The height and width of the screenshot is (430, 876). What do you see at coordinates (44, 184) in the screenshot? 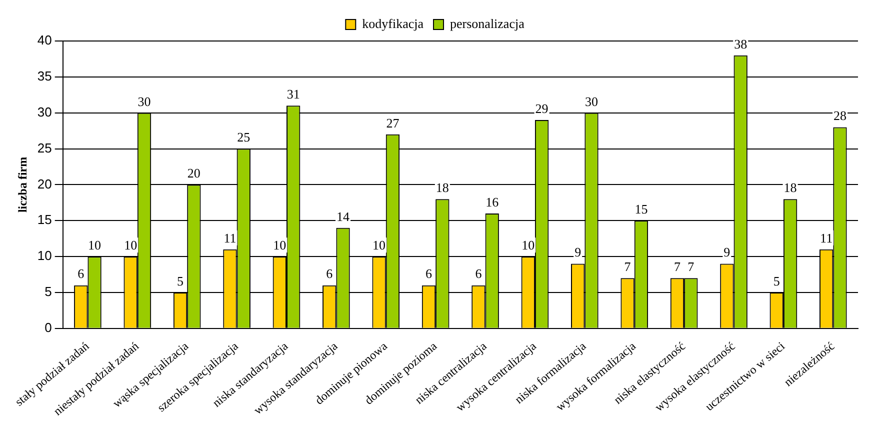
I see `y-tick-label: 20` at bounding box center [44, 184].